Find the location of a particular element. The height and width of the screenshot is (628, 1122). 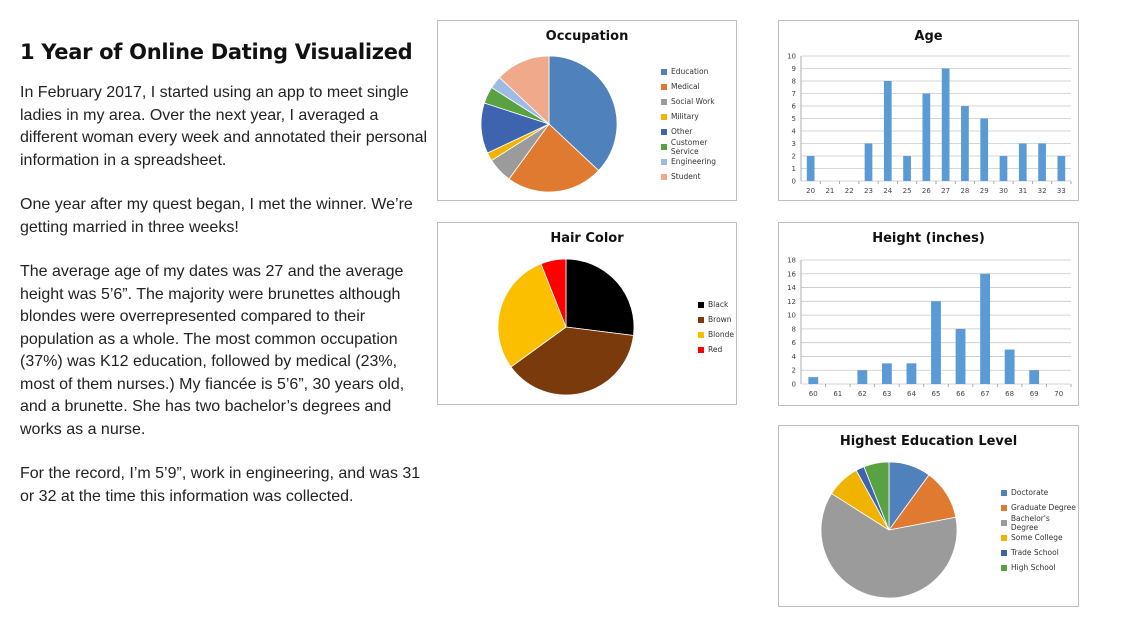

pie-slice-medical is located at coordinates (554, 158).